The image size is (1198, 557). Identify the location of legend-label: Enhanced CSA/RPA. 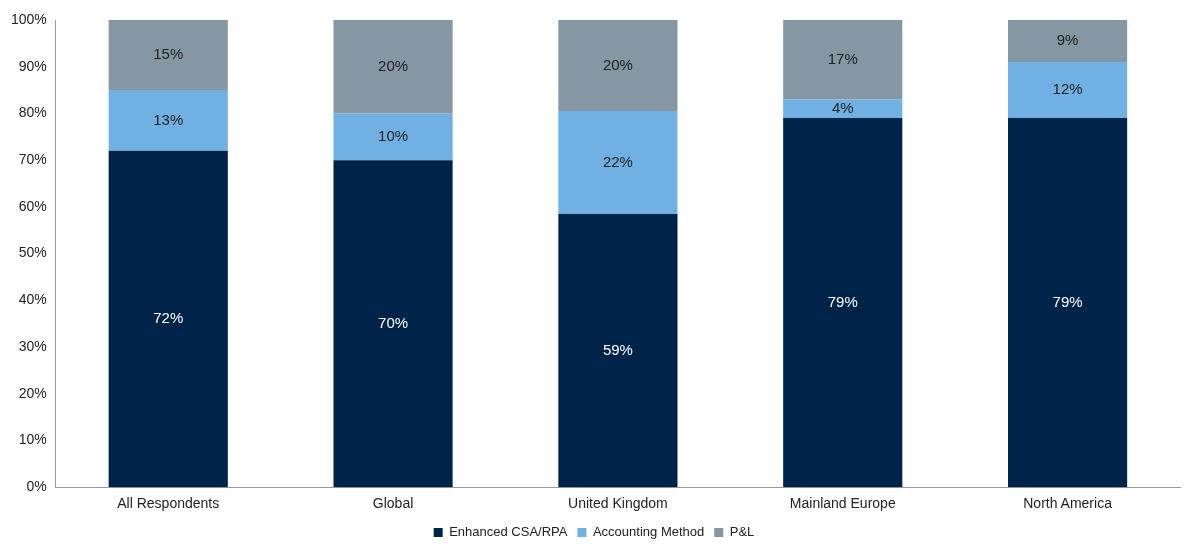
(508, 532).